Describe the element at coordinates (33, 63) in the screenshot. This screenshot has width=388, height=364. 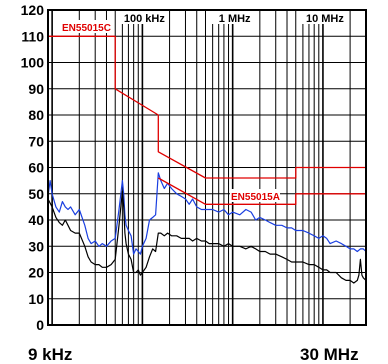
I see `y-tick-label: 100` at that location.